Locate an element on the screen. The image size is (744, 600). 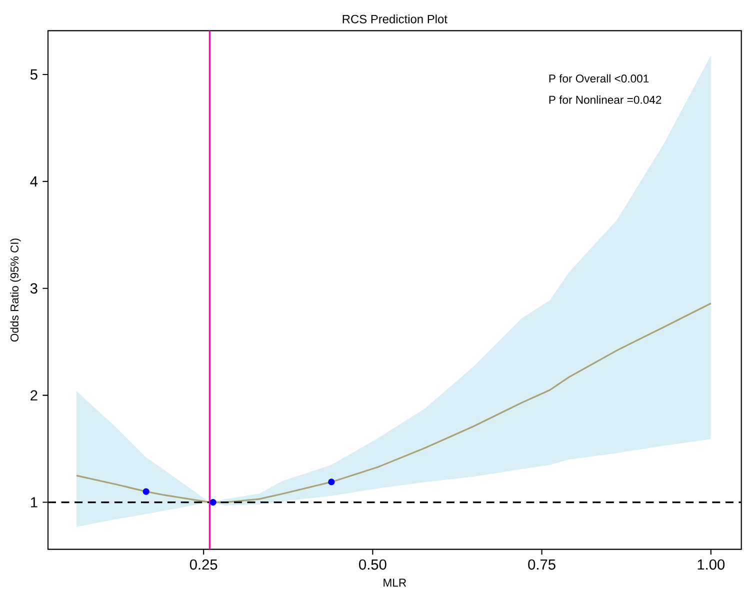
x-tick-label: 0.75 is located at coordinates (542, 564).